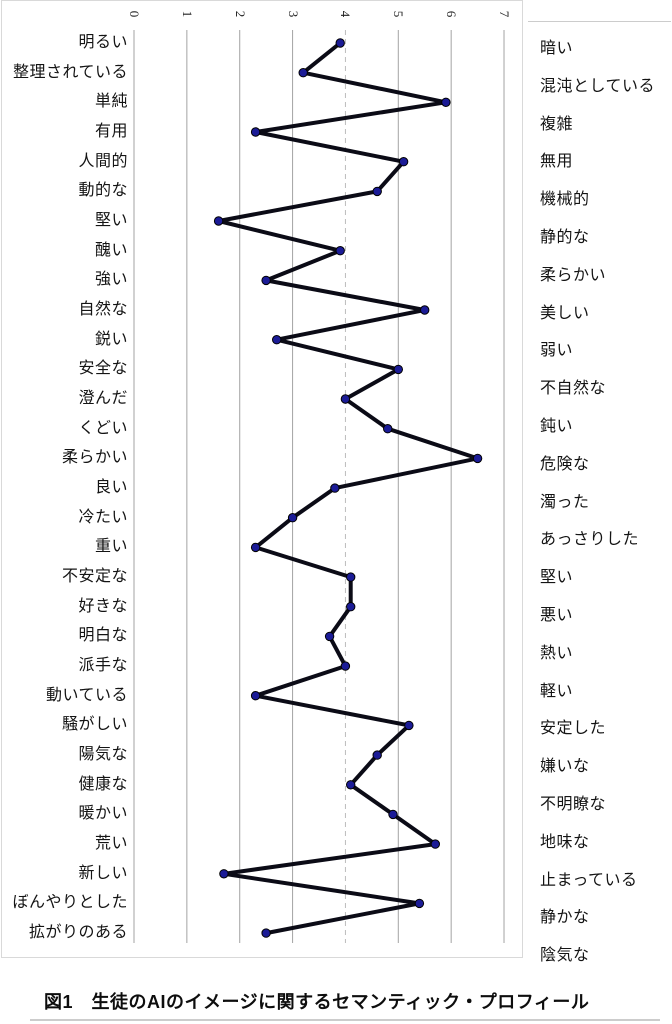 The height and width of the screenshot is (1024, 672). I want to click on left-label-16: 冷たい, so click(103, 517).